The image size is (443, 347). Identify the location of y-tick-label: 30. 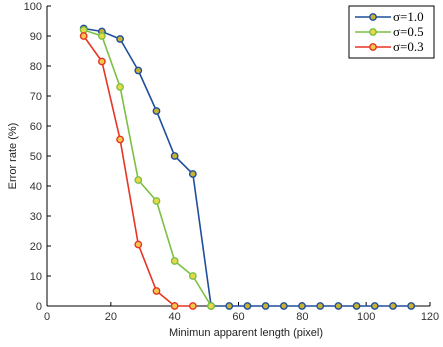
(36, 217).